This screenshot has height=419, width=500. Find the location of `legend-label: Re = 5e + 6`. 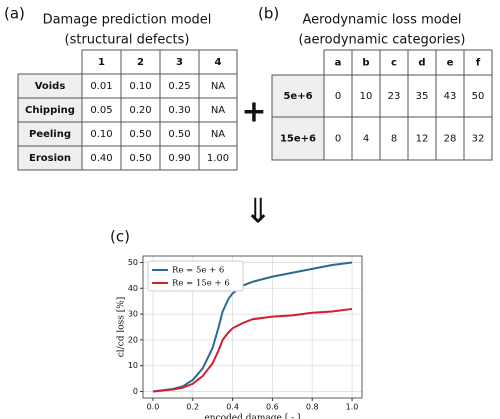

legend-label: Re = 5e + 6 is located at coordinates (198, 271).